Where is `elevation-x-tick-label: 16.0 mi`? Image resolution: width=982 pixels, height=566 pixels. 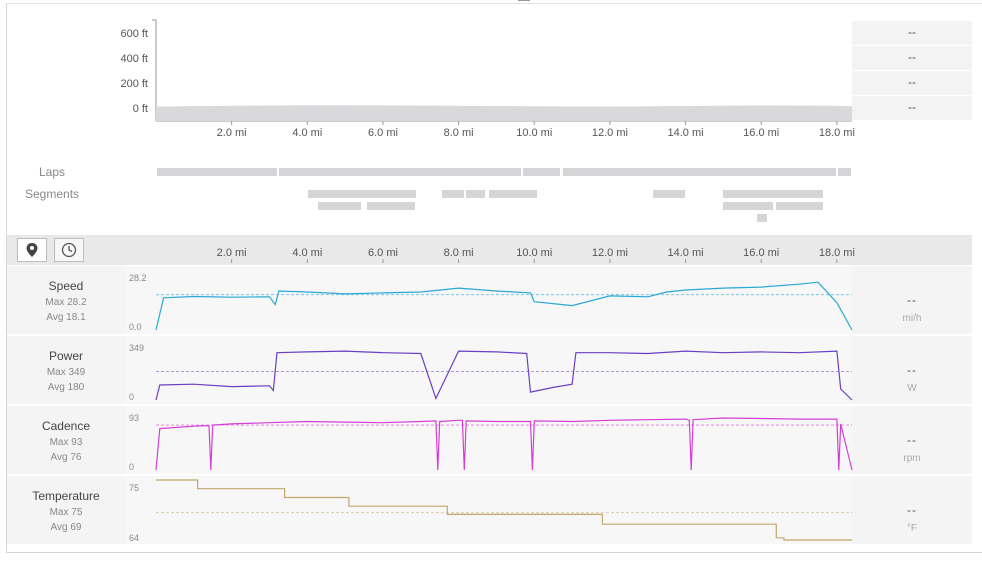
elevation-x-tick-label: 16.0 mi is located at coordinates (761, 133).